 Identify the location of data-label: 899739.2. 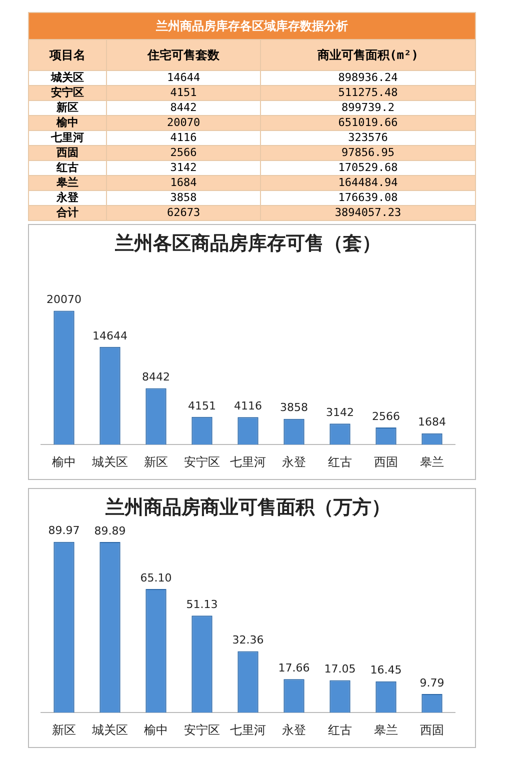
(368, 108).